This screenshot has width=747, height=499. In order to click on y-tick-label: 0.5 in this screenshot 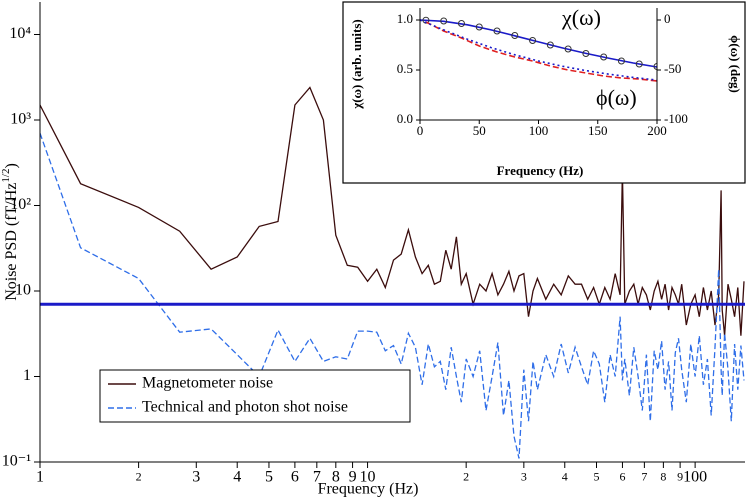, I will do `click(405, 68)`.